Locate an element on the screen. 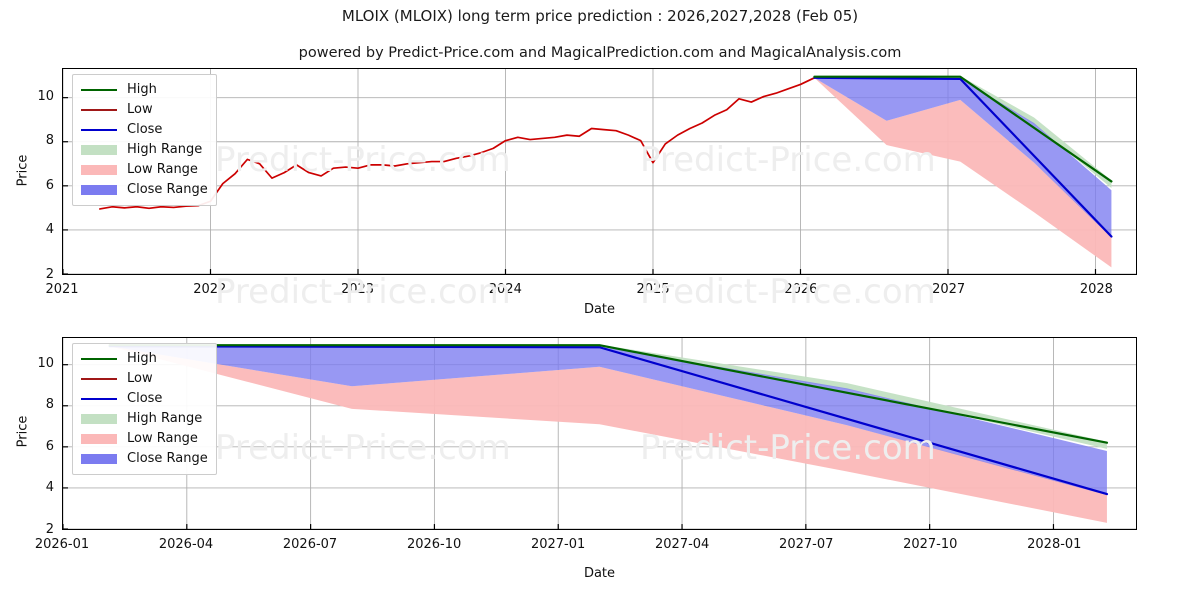 The height and width of the screenshot is (600, 1200). top-chart-x-tick: 2026 is located at coordinates (801, 289).